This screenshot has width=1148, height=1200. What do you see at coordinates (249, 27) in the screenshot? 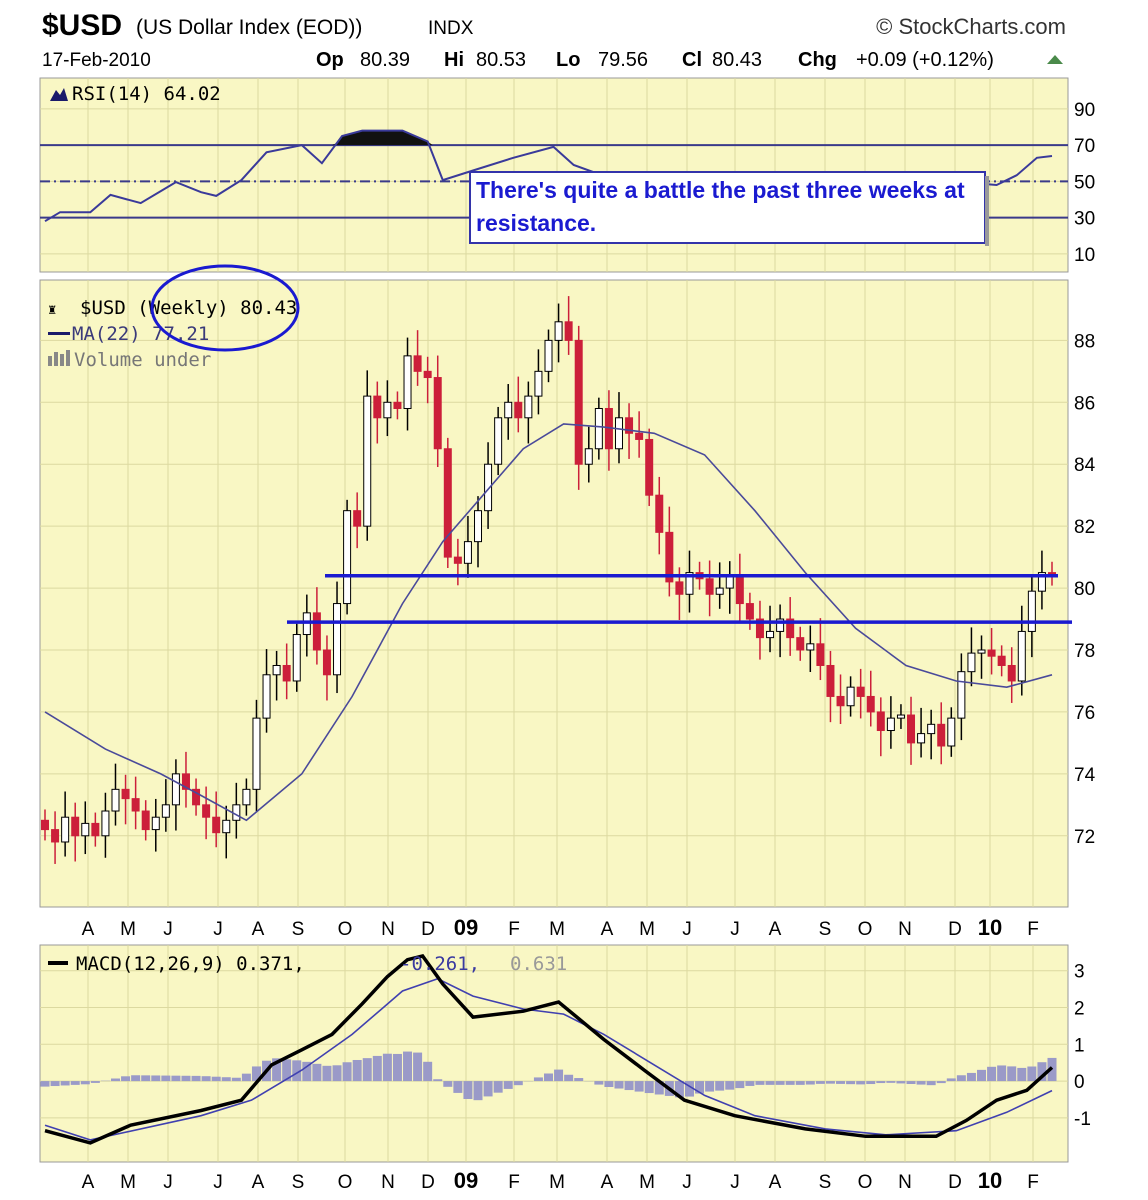
I see `index-name: (US Dollar Index (EOD))` at bounding box center [249, 27].